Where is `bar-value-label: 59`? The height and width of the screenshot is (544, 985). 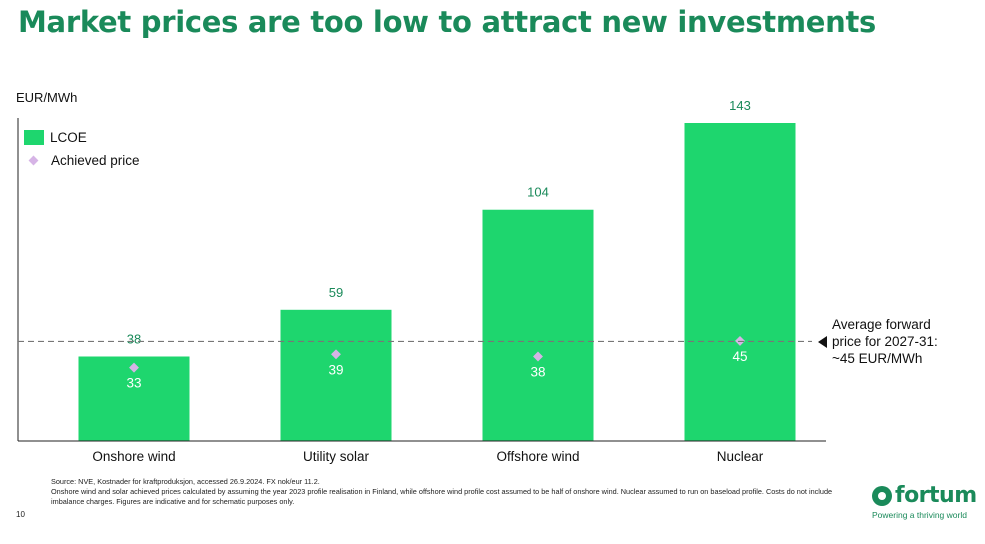
bar-value-label: 59 is located at coordinates (336, 292).